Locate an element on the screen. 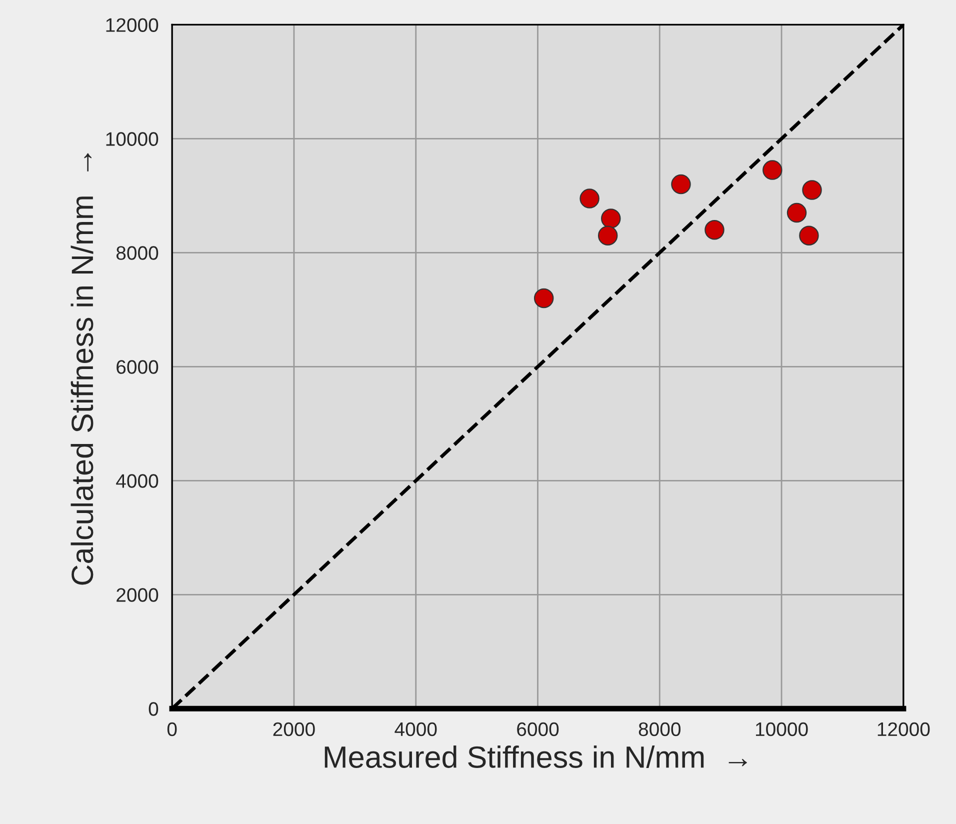 Image resolution: width=956 pixels, height=824 pixels. y-tick-label: 6000 is located at coordinates (137, 367).